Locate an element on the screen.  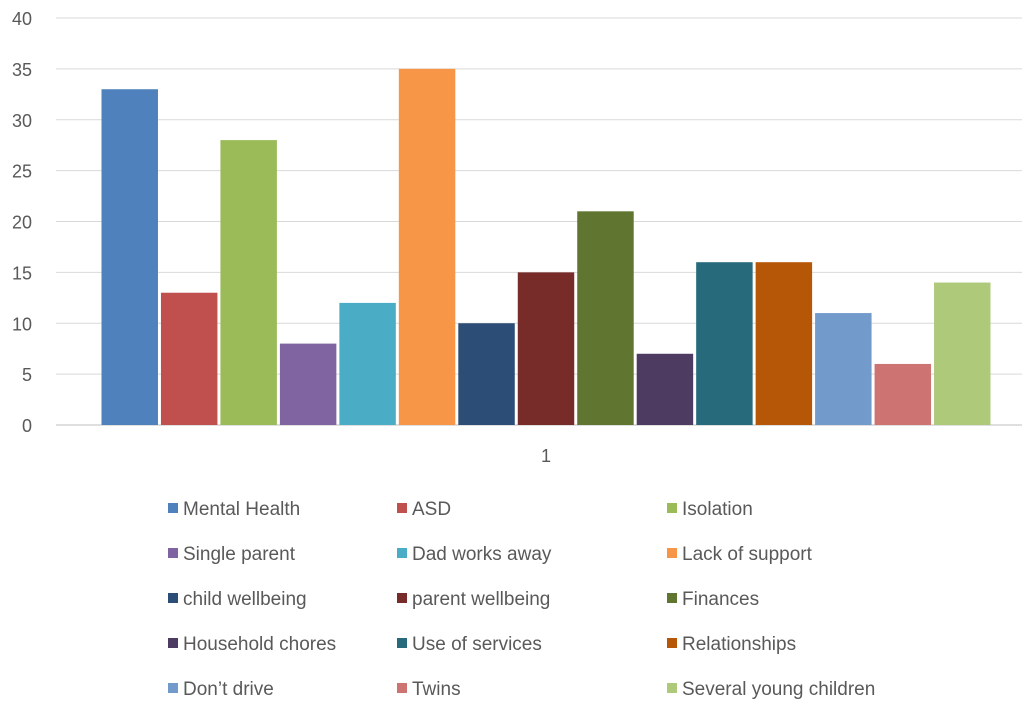
bar-household-chores is located at coordinates (665, 389).